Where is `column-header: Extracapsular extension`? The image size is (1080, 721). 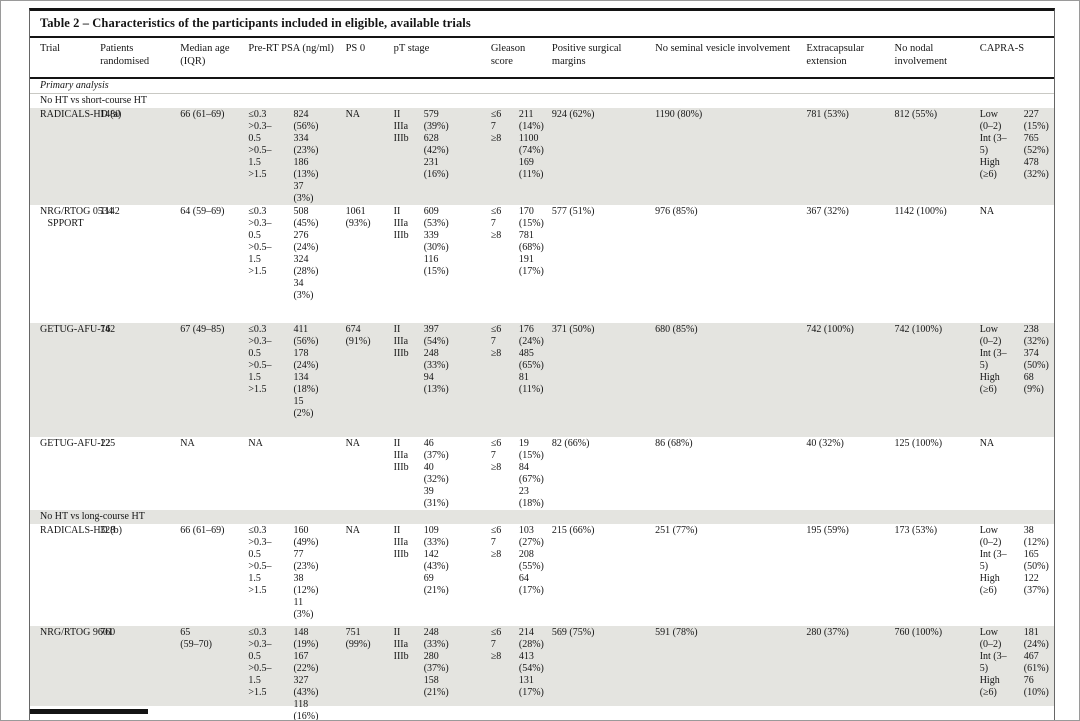
column-header: Extracapsular extension is located at coordinates (850, 58).